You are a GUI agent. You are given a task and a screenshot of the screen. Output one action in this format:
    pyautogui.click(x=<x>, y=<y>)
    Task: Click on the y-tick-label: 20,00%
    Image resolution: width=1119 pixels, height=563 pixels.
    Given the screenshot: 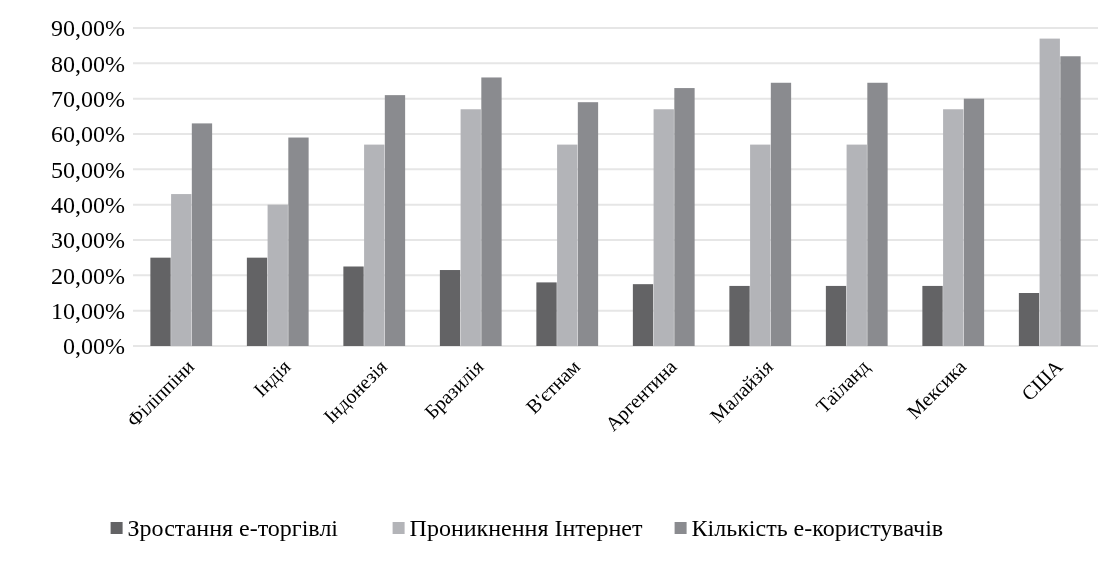 What is the action you would take?
    pyautogui.click(x=88, y=275)
    